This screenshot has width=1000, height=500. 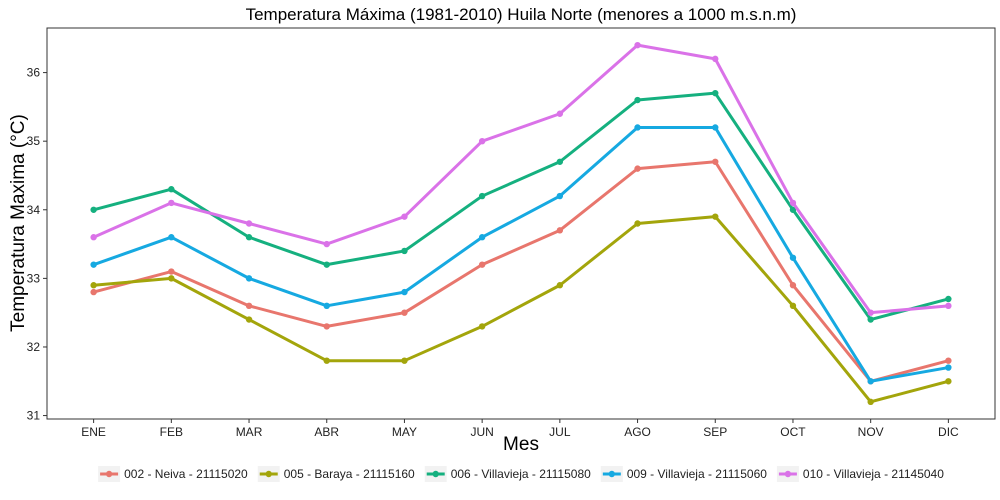 What do you see at coordinates (715, 432) in the screenshot?
I see `x-tick-label: SEP` at bounding box center [715, 432].